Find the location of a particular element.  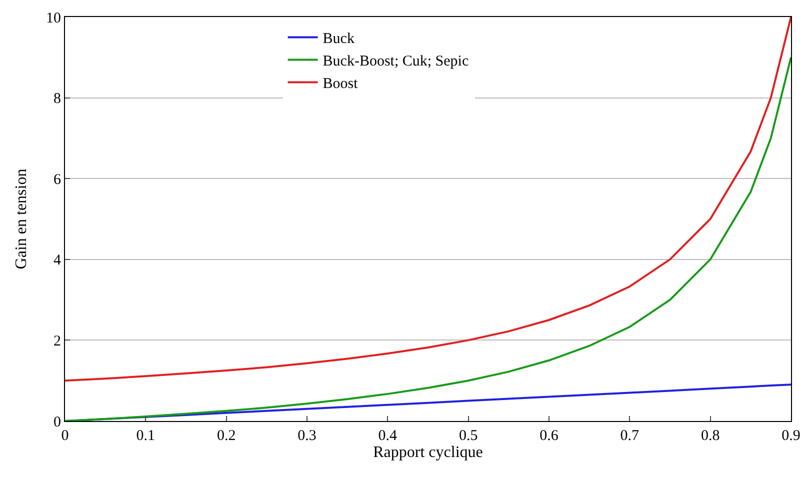

y-tick-label: 2 is located at coordinates (57, 341).